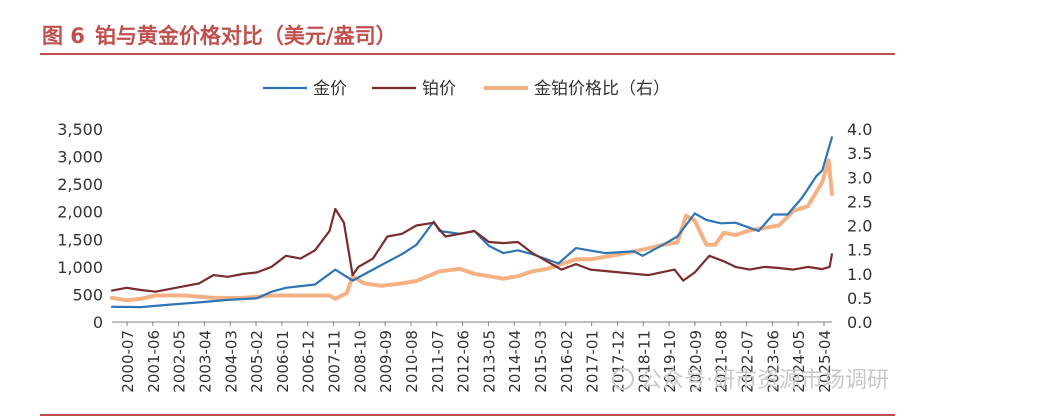 The height and width of the screenshot is (420, 1044). I want to click on x-tick-label: 2017-01, so click(593, 361).